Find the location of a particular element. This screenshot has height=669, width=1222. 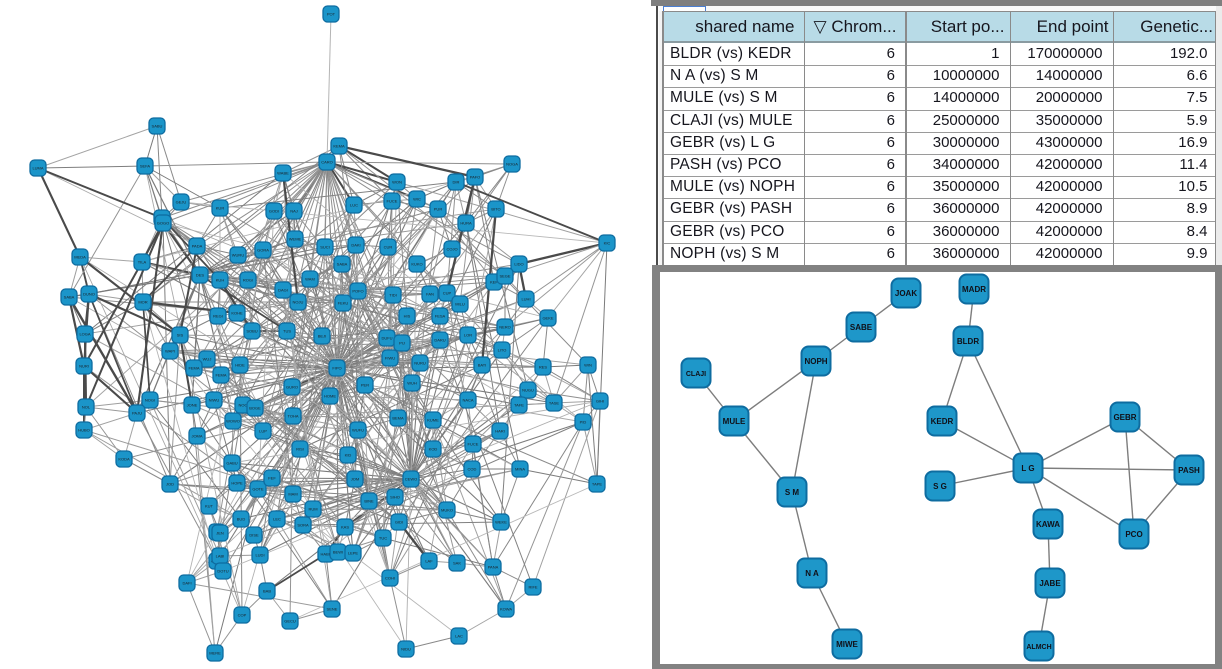

svg-text: HARI is located at coordinates (500, 431).